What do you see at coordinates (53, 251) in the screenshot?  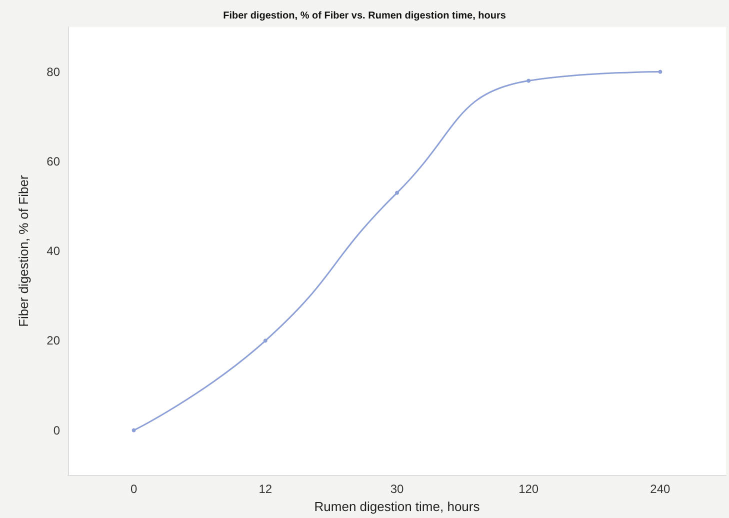 I see `y-tick-label: 40` at bounding box center [53, 251].